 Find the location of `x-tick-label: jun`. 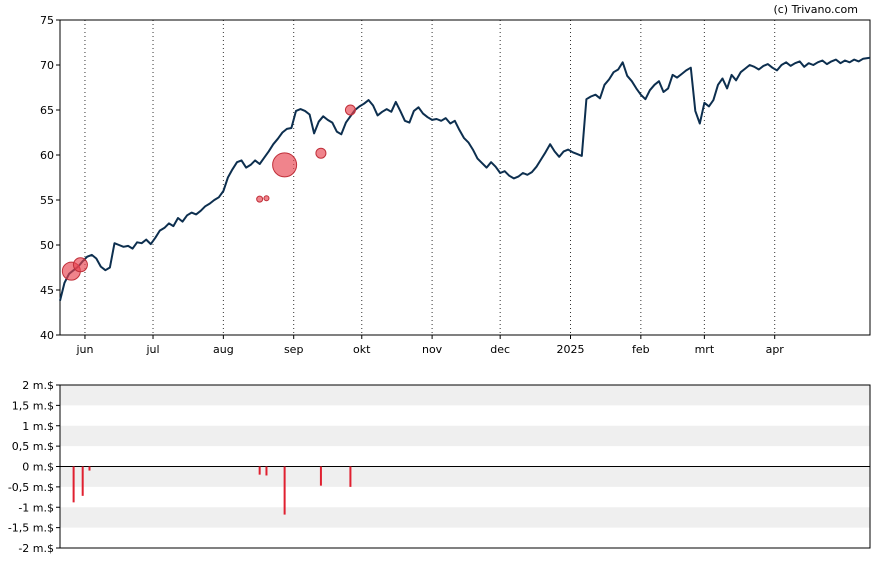

x-tick-label: jun is located at coordinates (84, 349).